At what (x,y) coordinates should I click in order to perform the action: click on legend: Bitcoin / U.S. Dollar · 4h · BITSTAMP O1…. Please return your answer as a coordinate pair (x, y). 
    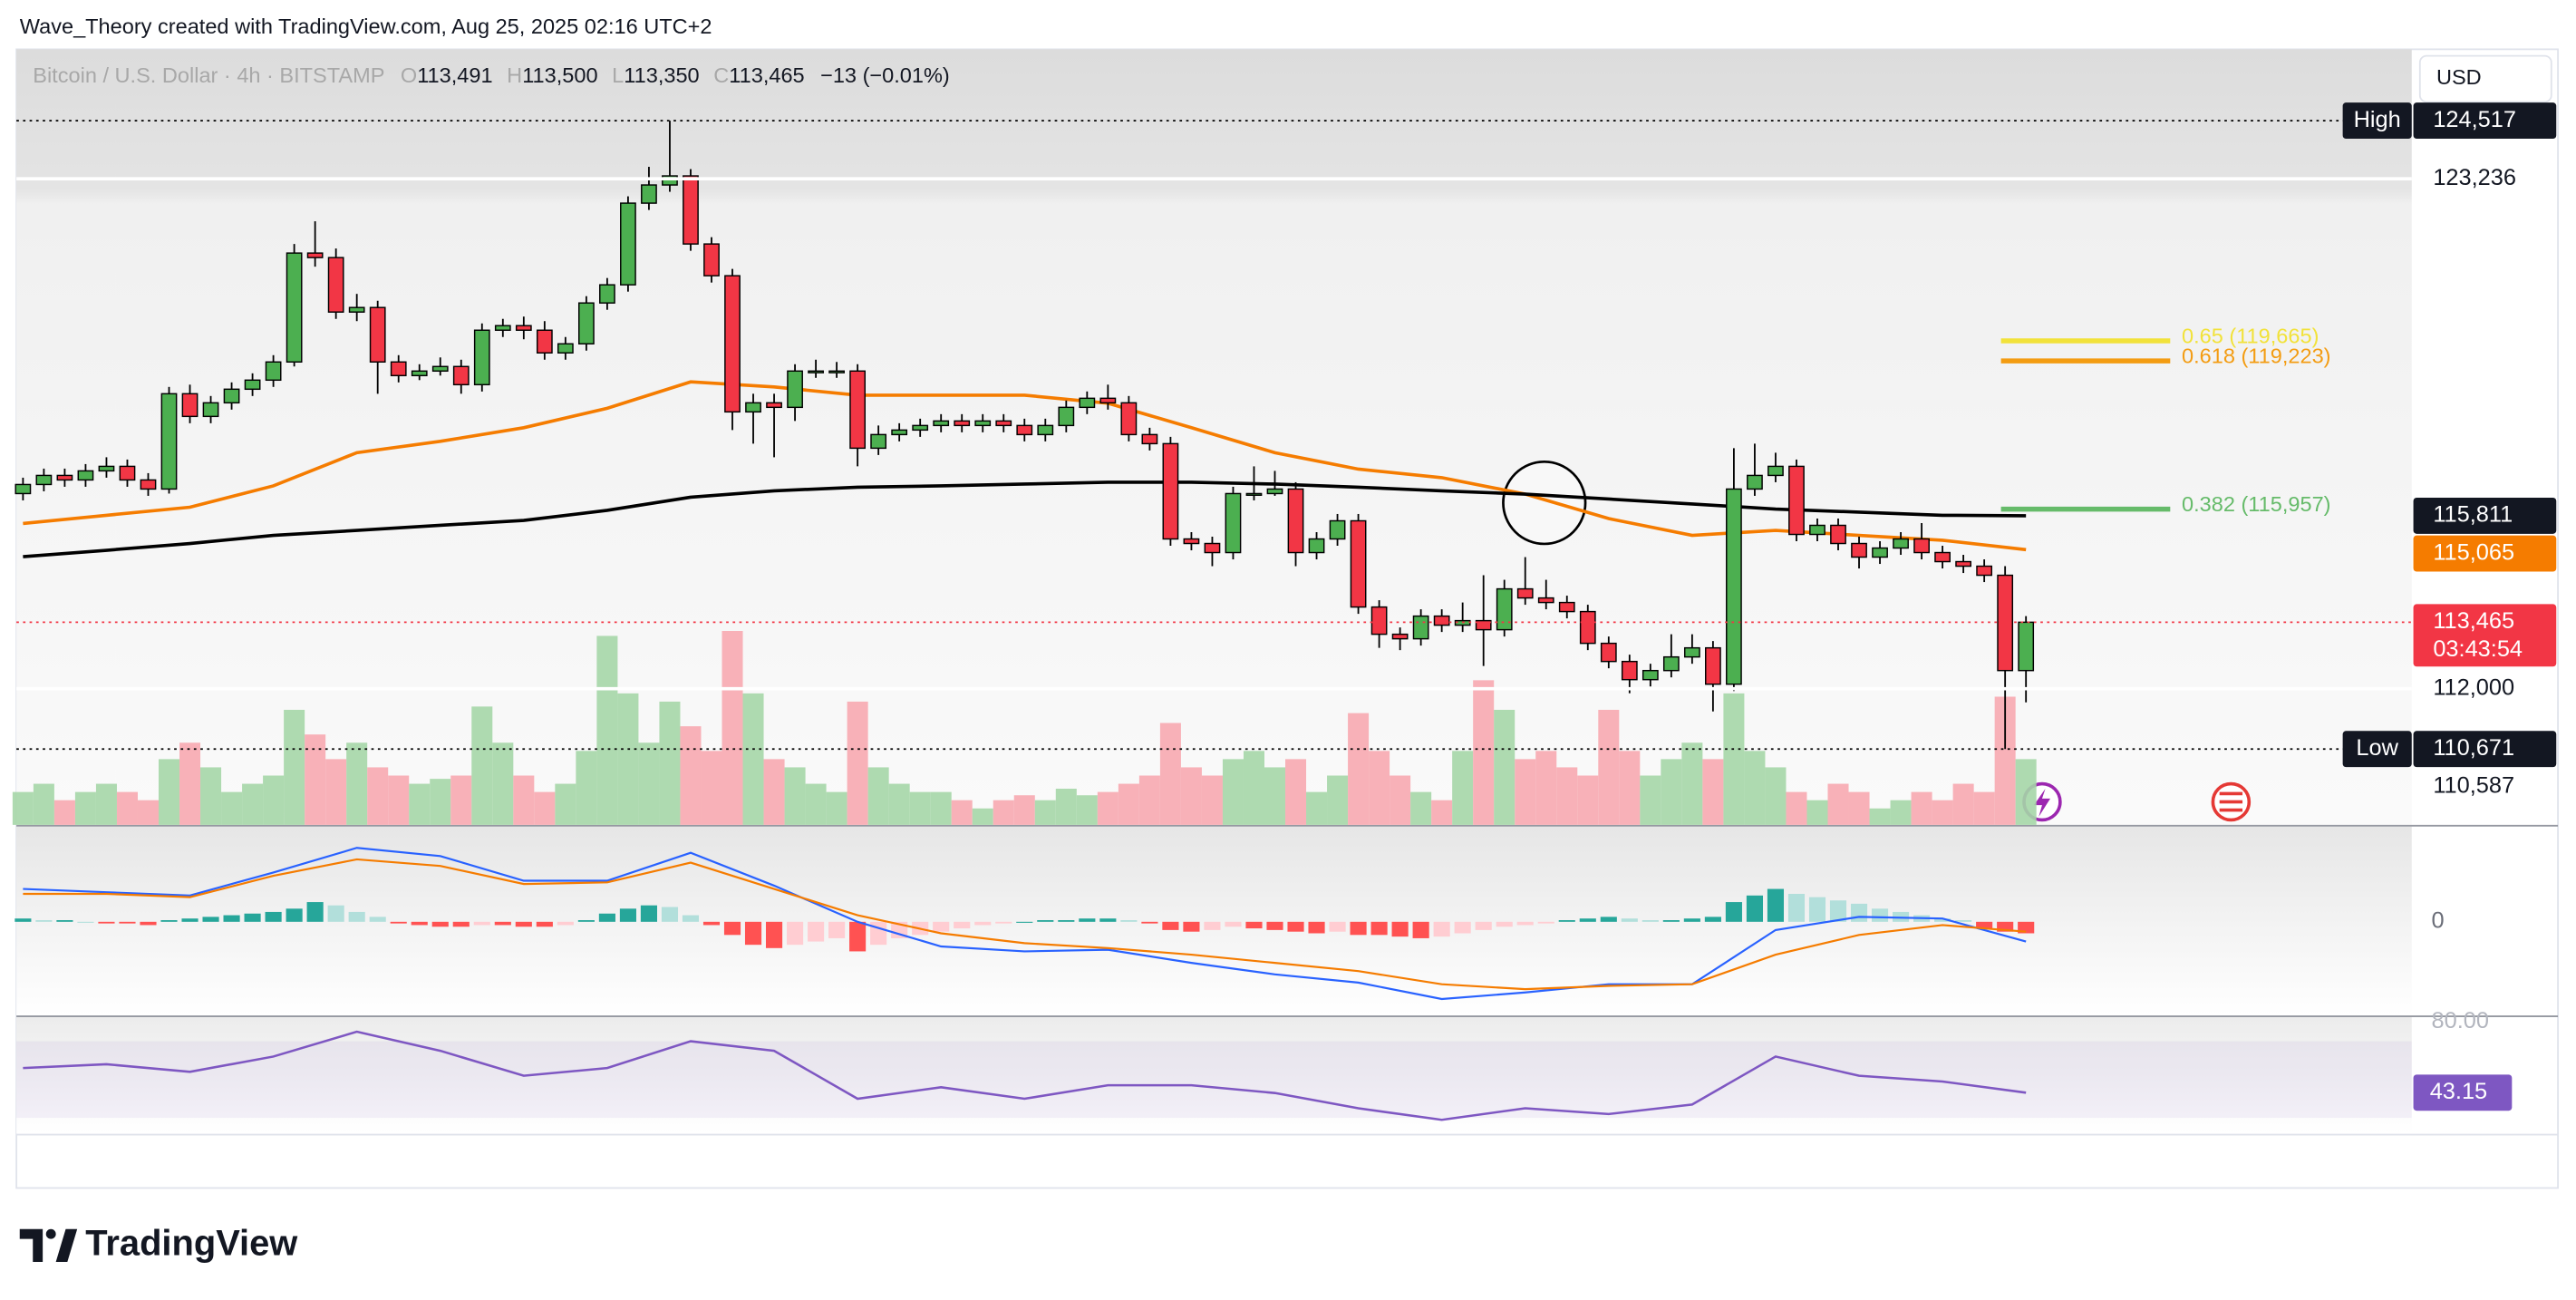
    Looking at the image, I should click on (491, 75).